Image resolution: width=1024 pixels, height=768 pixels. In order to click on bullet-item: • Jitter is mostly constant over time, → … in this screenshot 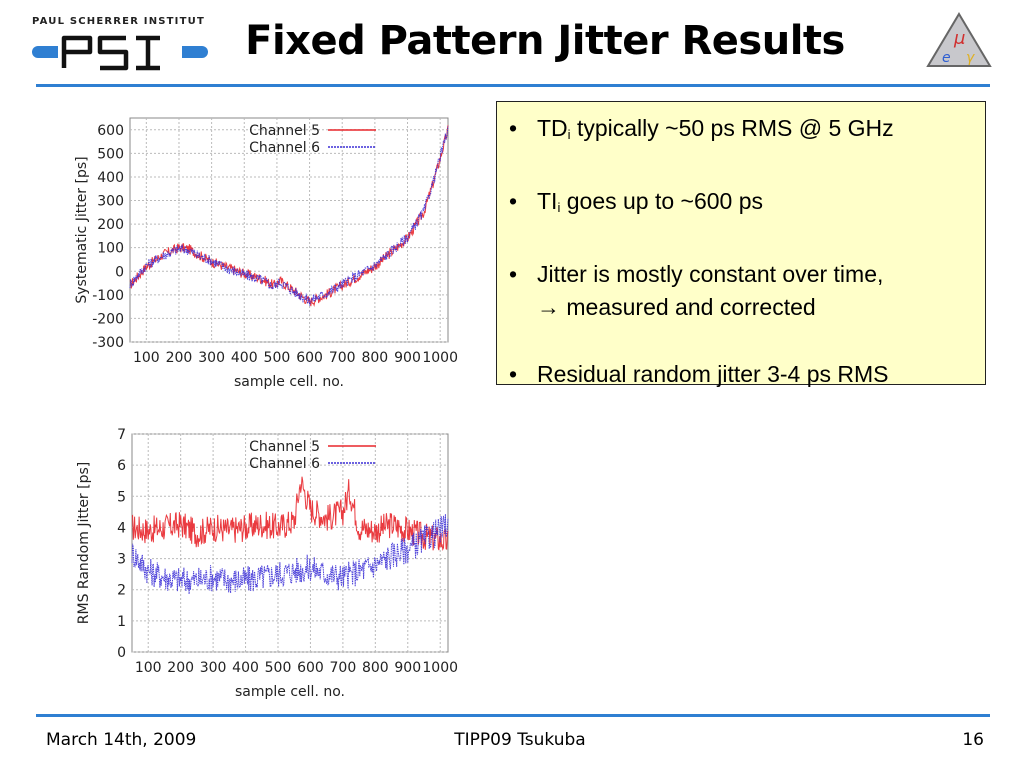, I will do `click(696, 290)`.